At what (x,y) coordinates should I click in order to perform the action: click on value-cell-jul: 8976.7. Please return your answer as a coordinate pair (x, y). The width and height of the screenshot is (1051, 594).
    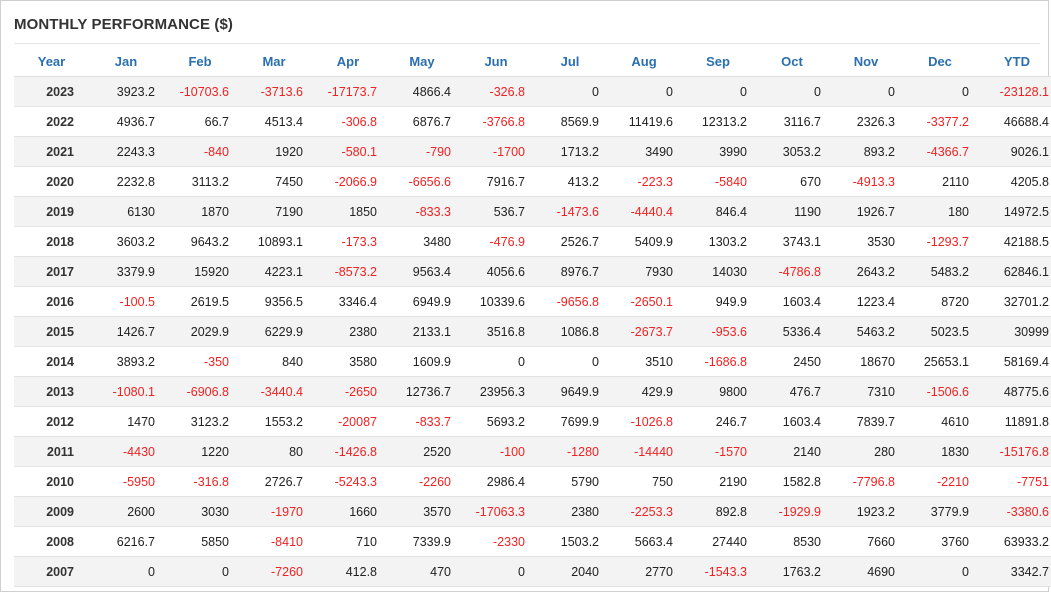
    Looking at the image, I should click on (570, 271).